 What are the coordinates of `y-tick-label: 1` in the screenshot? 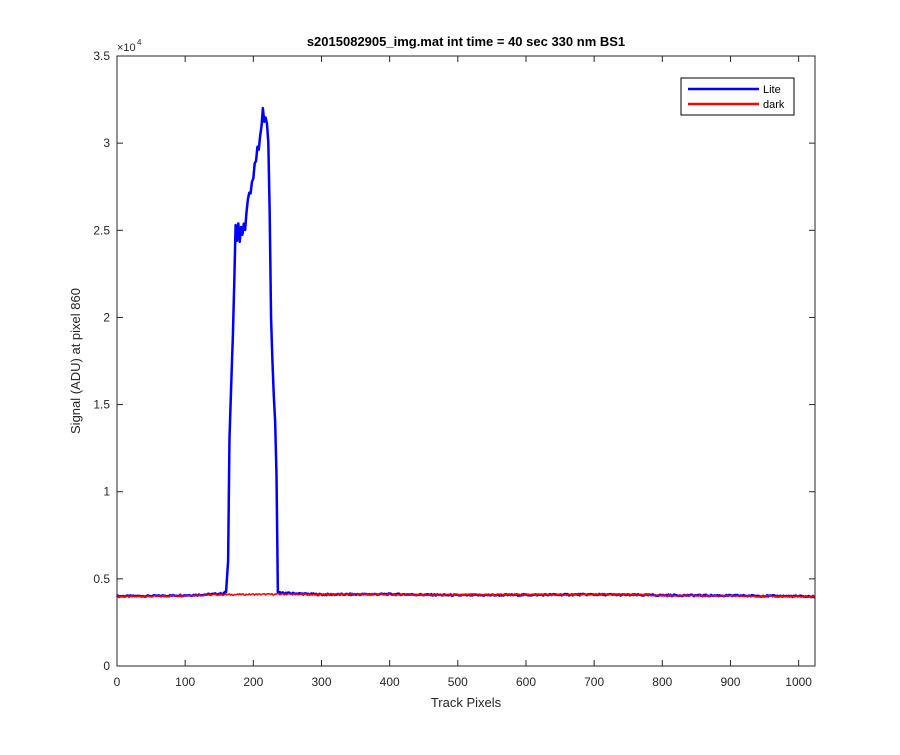 It's located at (106, 492).